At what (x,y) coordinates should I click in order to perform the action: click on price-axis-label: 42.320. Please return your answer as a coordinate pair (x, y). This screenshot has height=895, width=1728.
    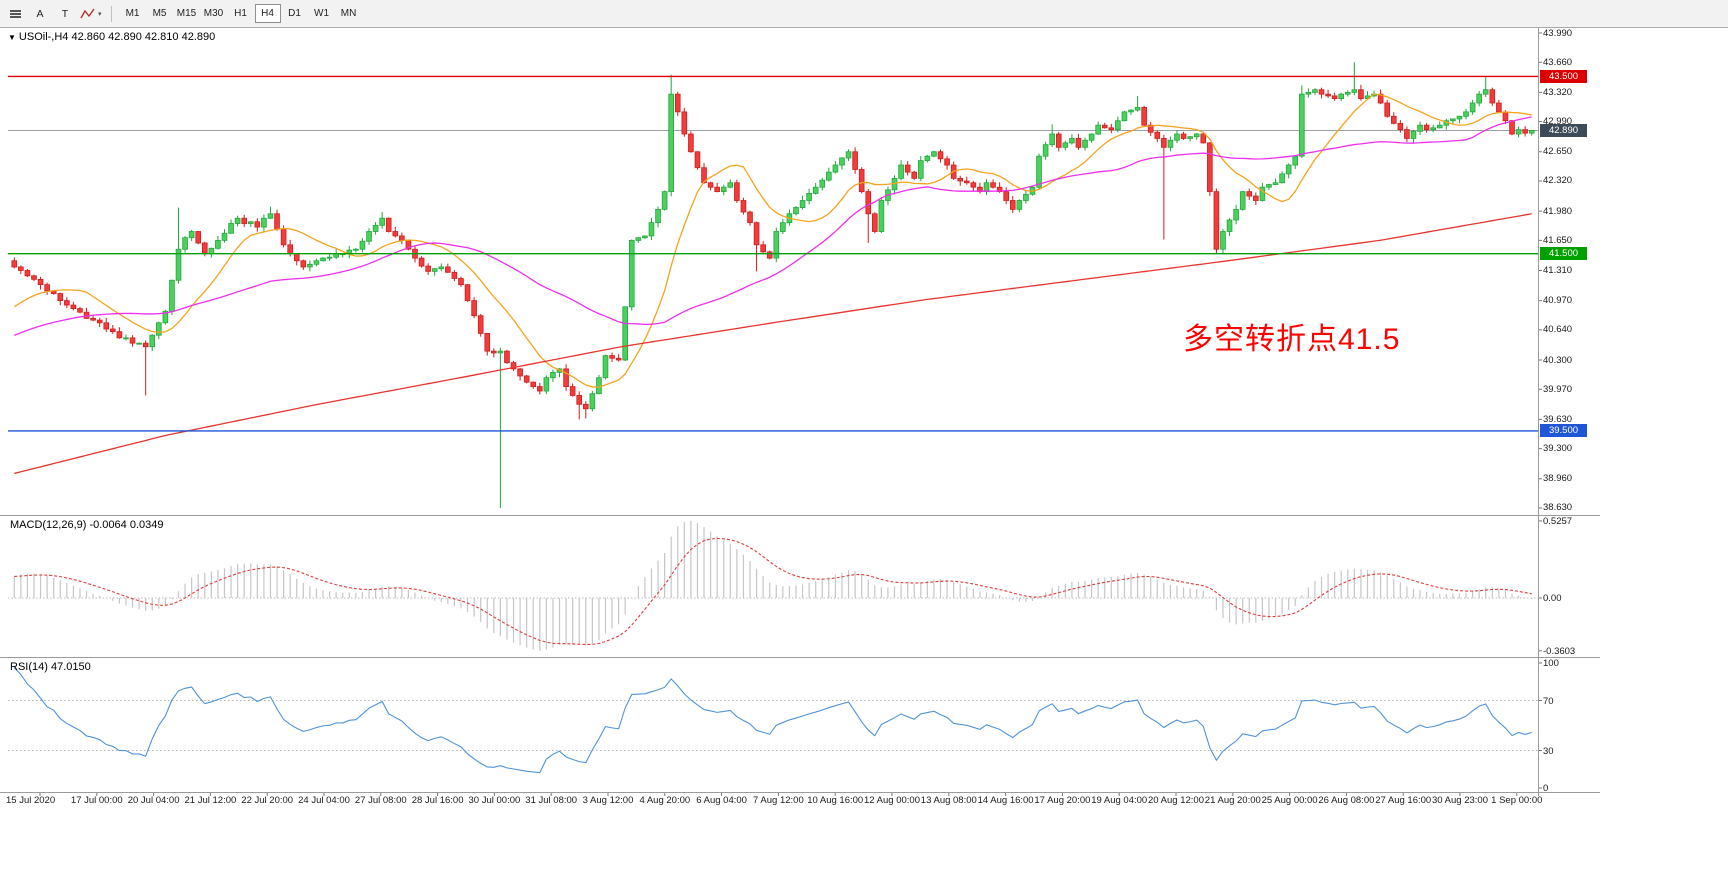
    Looking at the image, I should click on (1558, 181).